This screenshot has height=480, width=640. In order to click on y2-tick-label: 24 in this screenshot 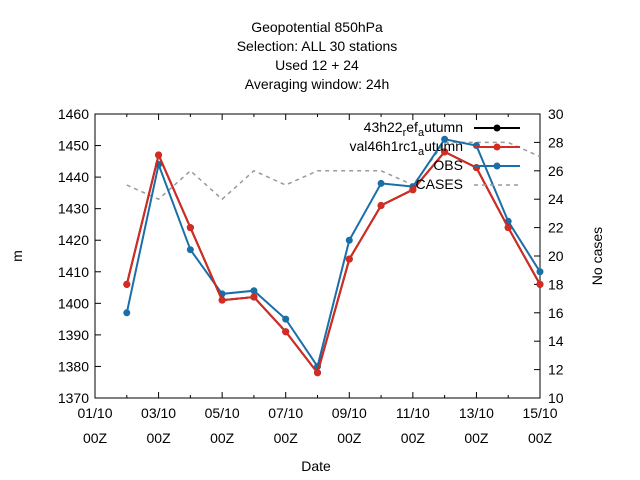, I will do `click(556, 199)`.